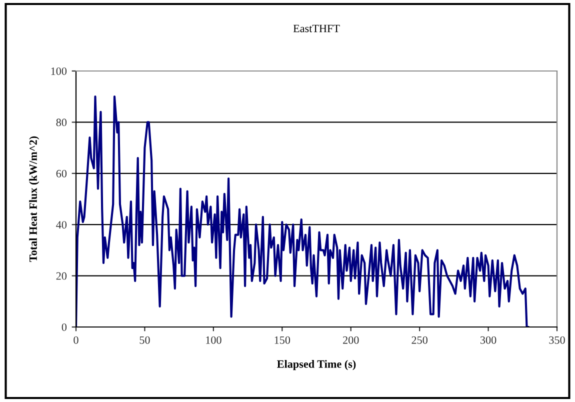 The width and height of the screenshot is (575, 402). Describe the element at coordinates (59, 71) in the screenshot. I see `y-tick-label: 100` at that location.